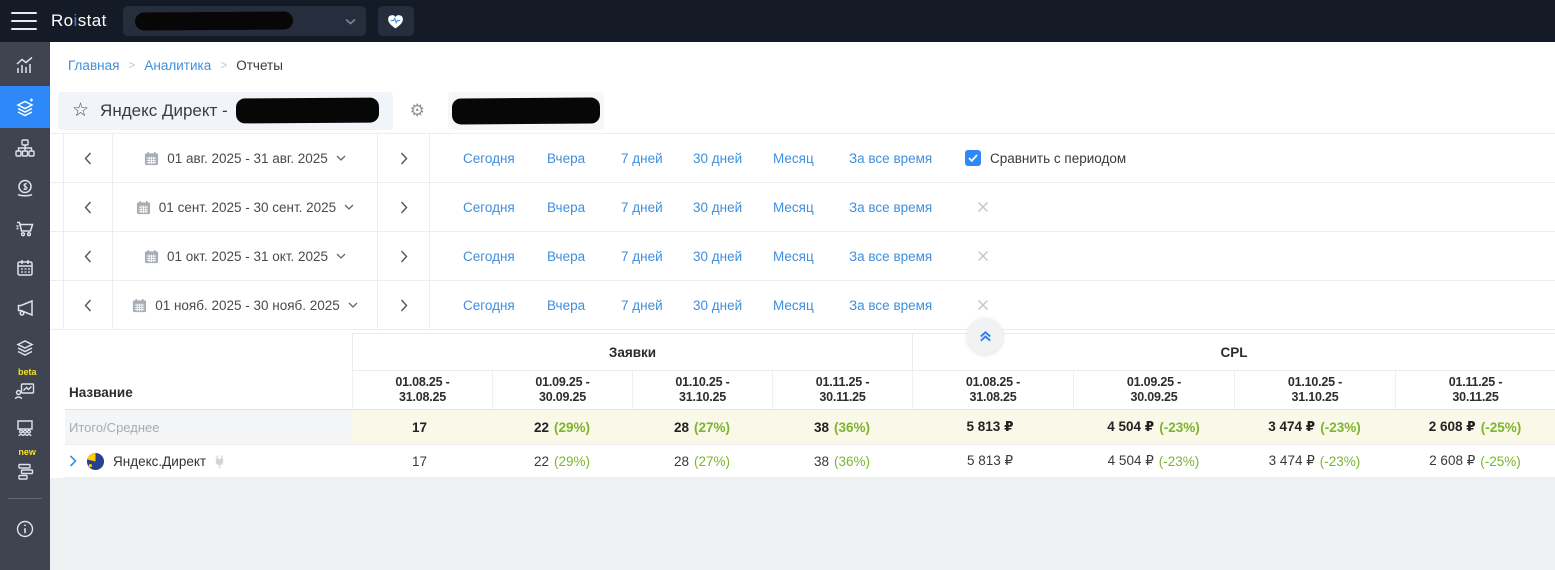  Describe the element at coordinates (25, 268) in the screenshot. I see `sidebar-item-calendar` at that location.